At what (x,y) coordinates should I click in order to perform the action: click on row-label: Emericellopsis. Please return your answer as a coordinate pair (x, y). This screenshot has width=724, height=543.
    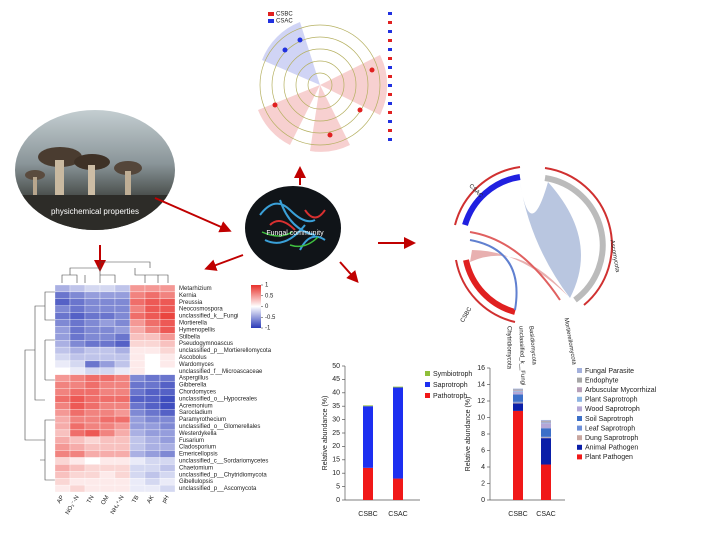
    Looking at the image, I should click on (198, 455).